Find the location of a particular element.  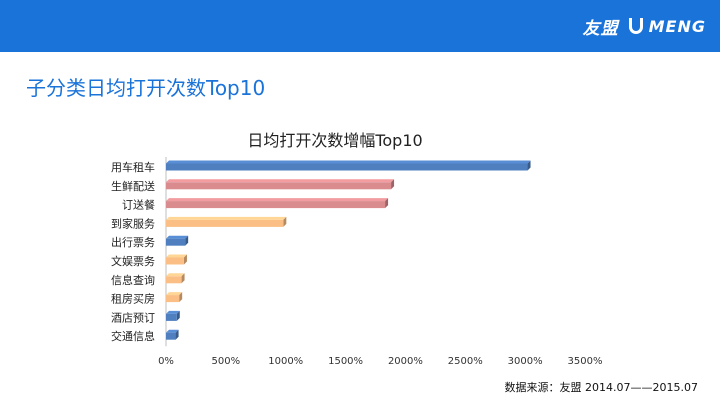

x-tick-label: 3000% is located at coordinates (525, 361).